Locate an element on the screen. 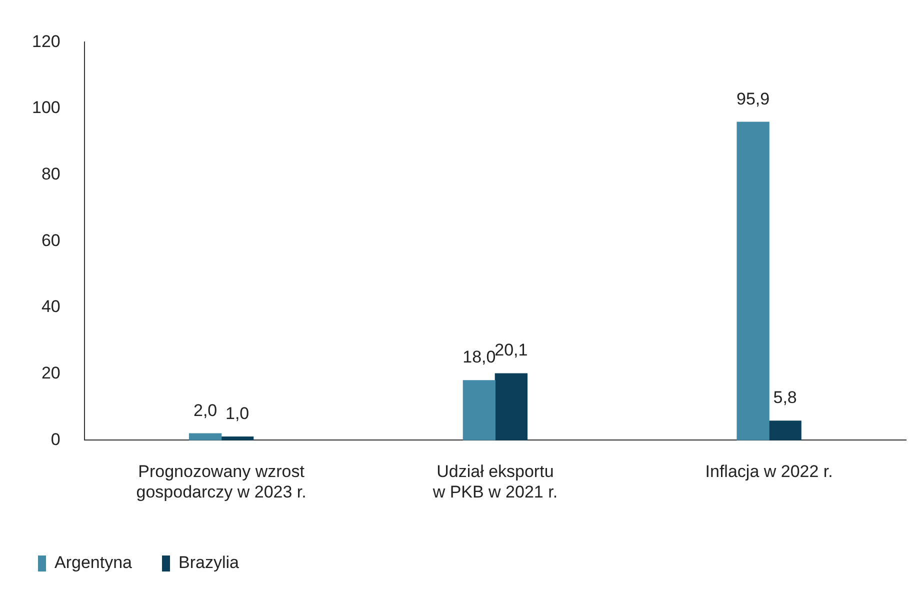 The height and width of the screenshot is (590, 924). y-tick-label: 80 is located at coordinates (50, 174).